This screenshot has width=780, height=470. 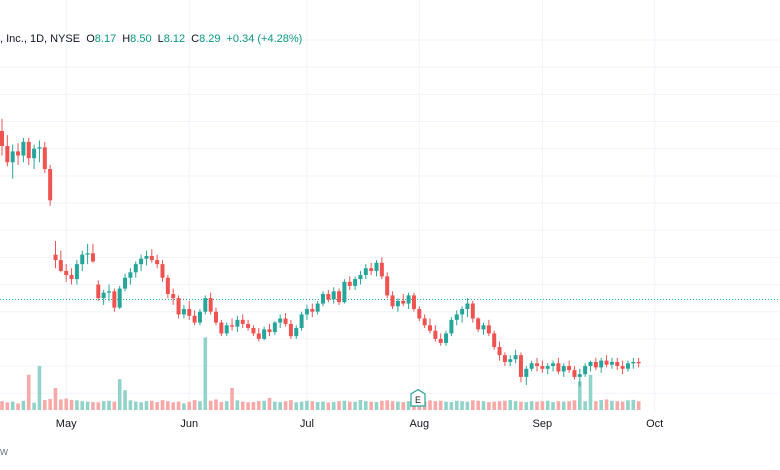 I want to click on x-tick-label: Sep, so click(x=543, y=424).